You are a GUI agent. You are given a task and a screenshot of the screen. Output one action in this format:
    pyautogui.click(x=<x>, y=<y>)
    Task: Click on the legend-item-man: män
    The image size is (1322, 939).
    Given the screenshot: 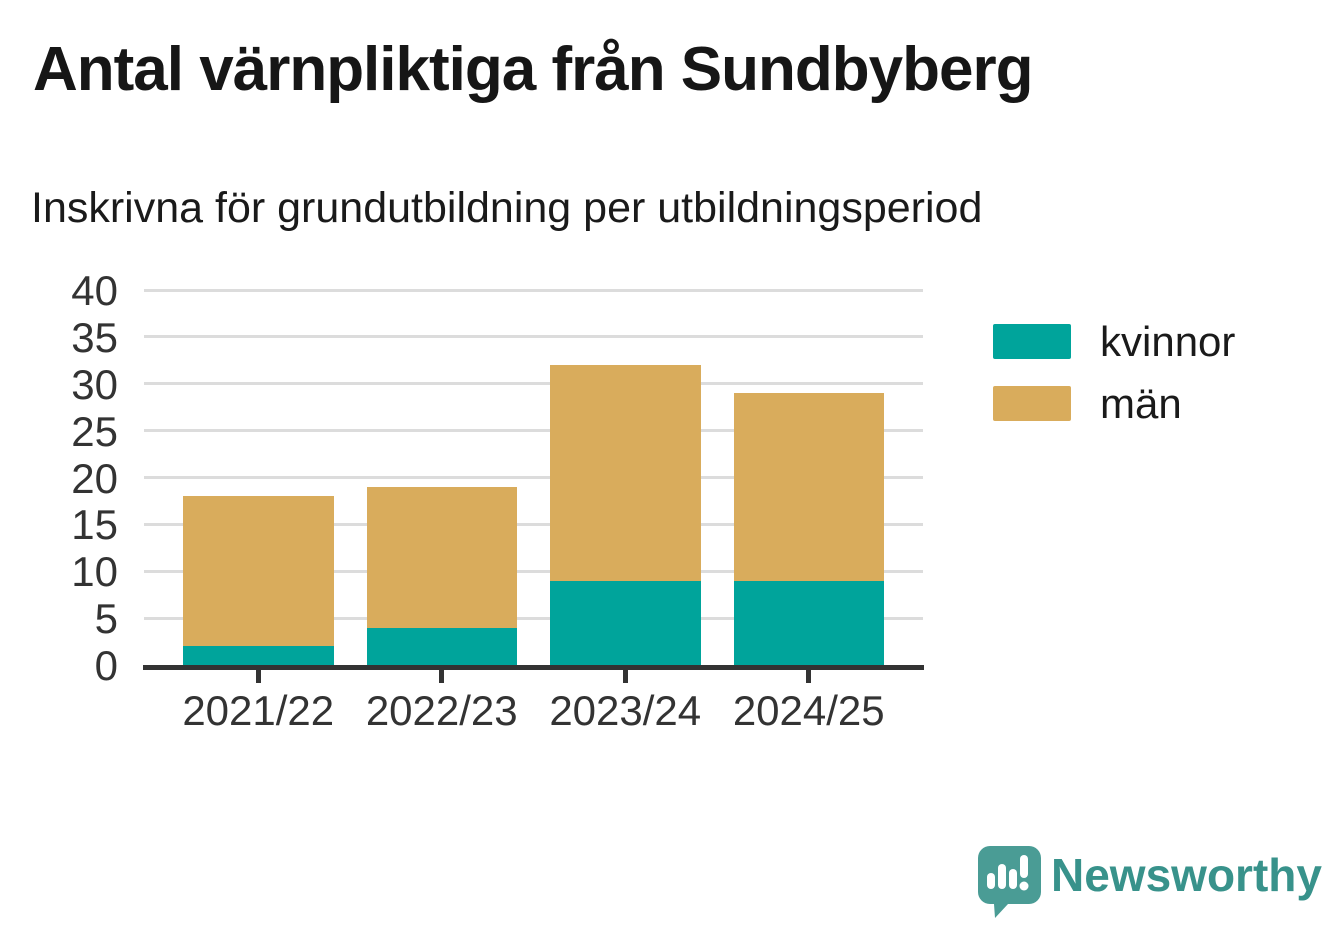 What is the action you would take?
    pyautogui.click(x=1114, y=403)
    